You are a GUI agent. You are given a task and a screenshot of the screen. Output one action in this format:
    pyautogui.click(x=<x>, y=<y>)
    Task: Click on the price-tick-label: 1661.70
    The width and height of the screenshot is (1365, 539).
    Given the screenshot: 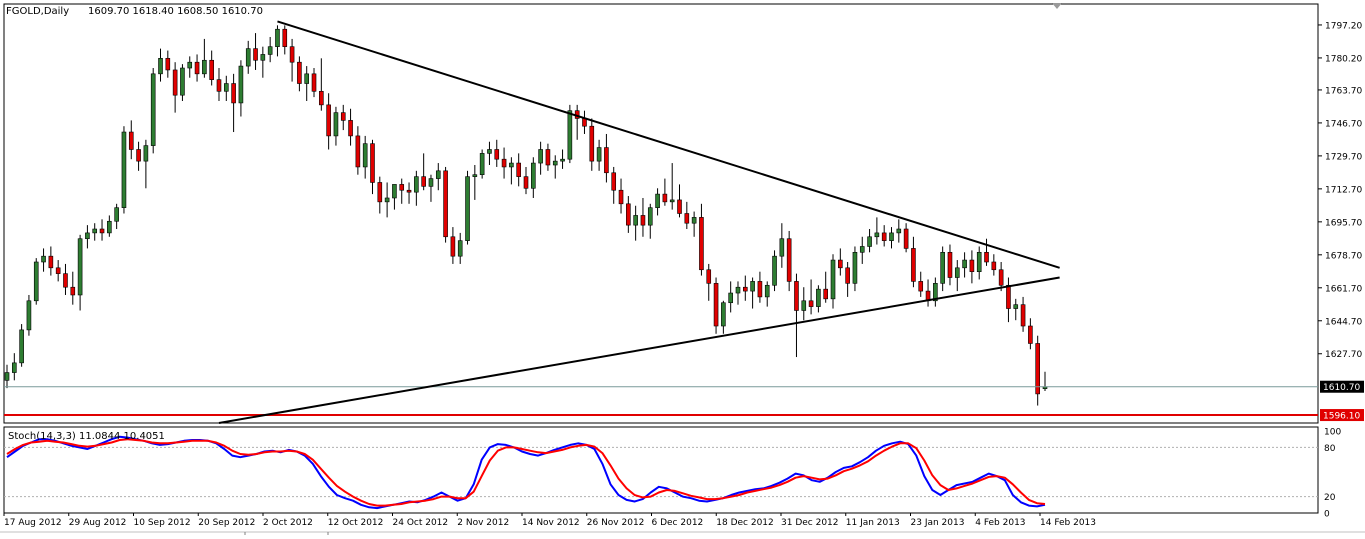 What is the action you would take?
    pyautogui.click(x=1343, y=289)
    